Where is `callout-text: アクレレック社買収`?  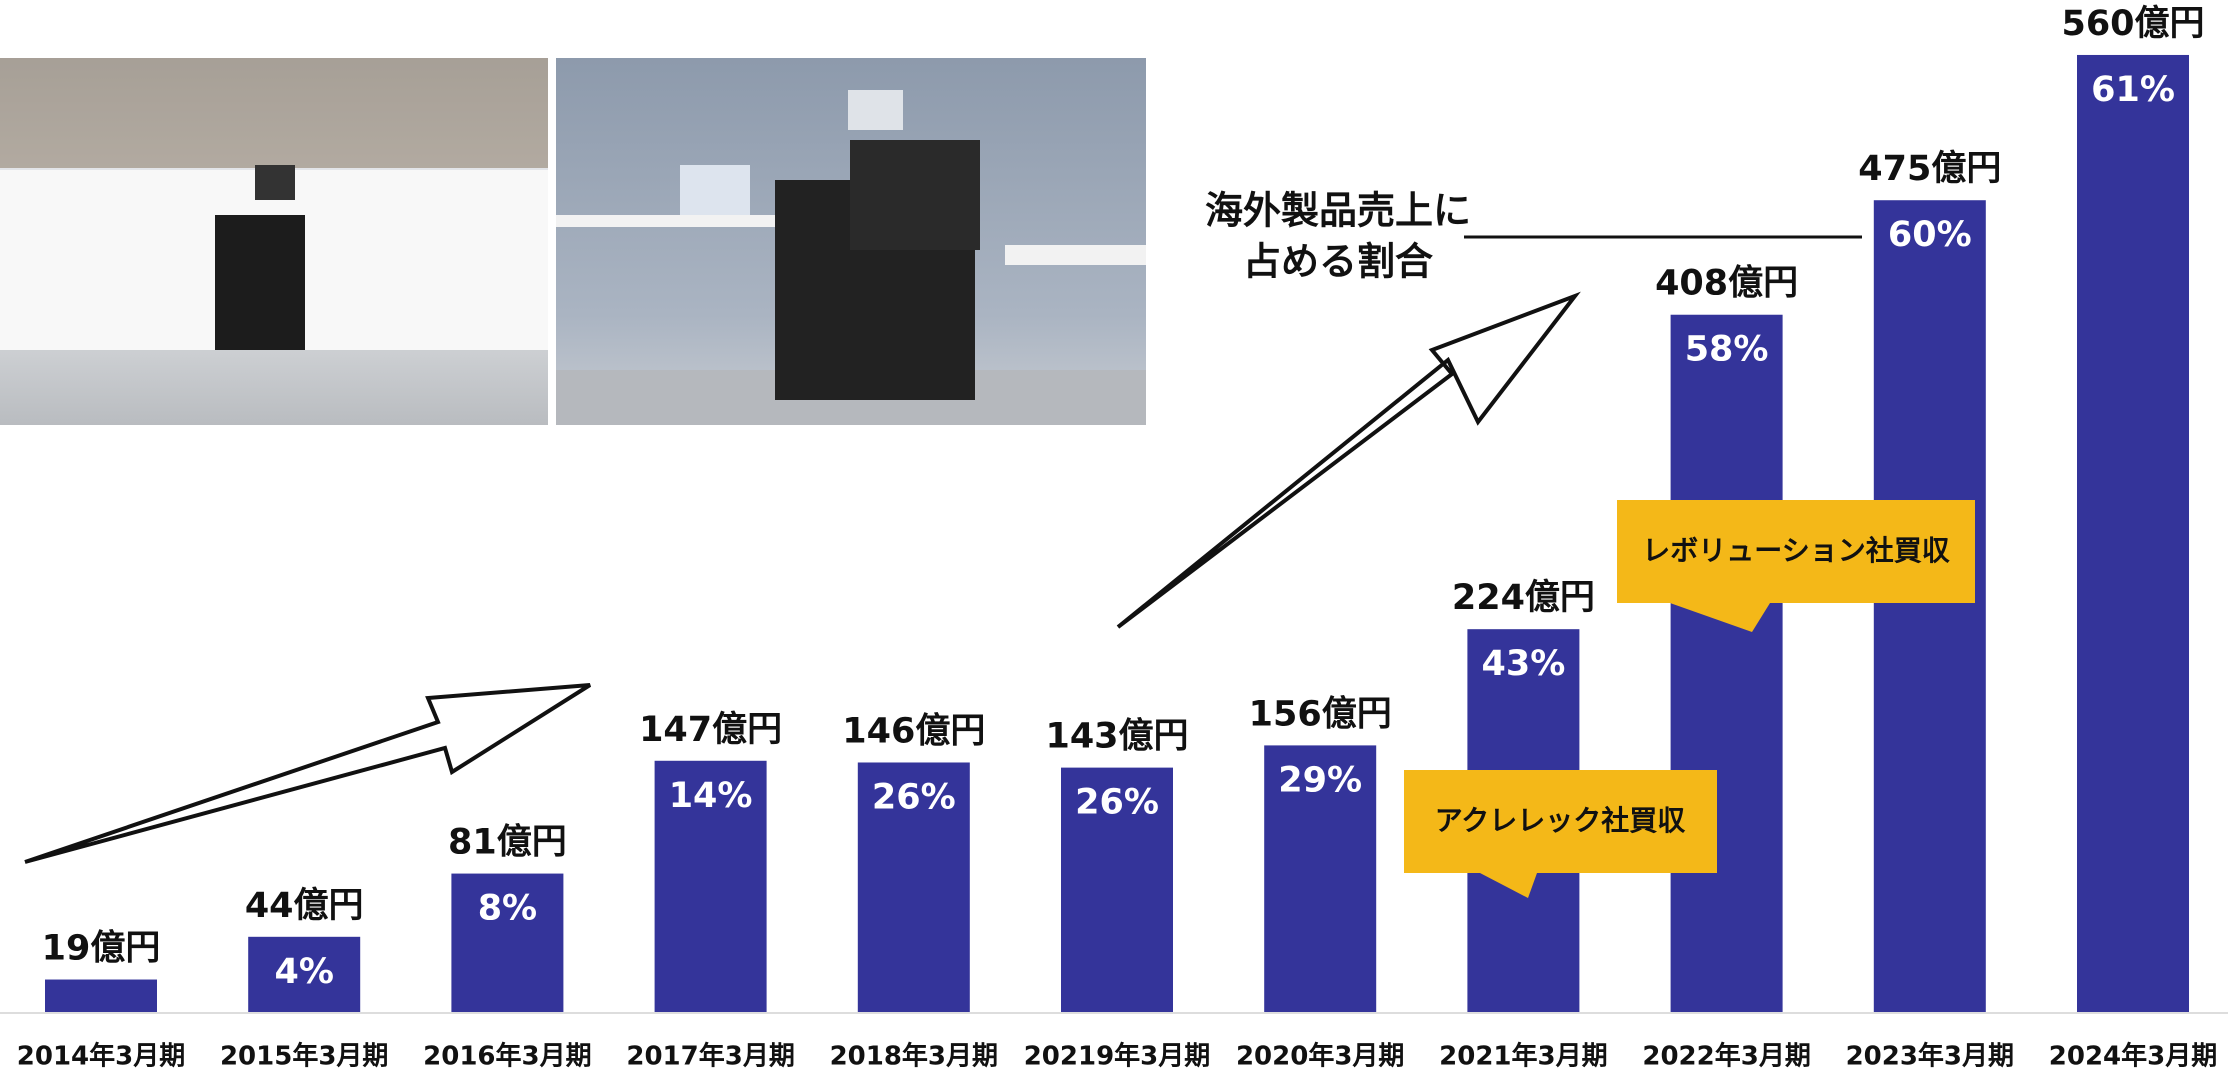
callout-text: アクレレック社買収 is located at coordinates (1561, 820).